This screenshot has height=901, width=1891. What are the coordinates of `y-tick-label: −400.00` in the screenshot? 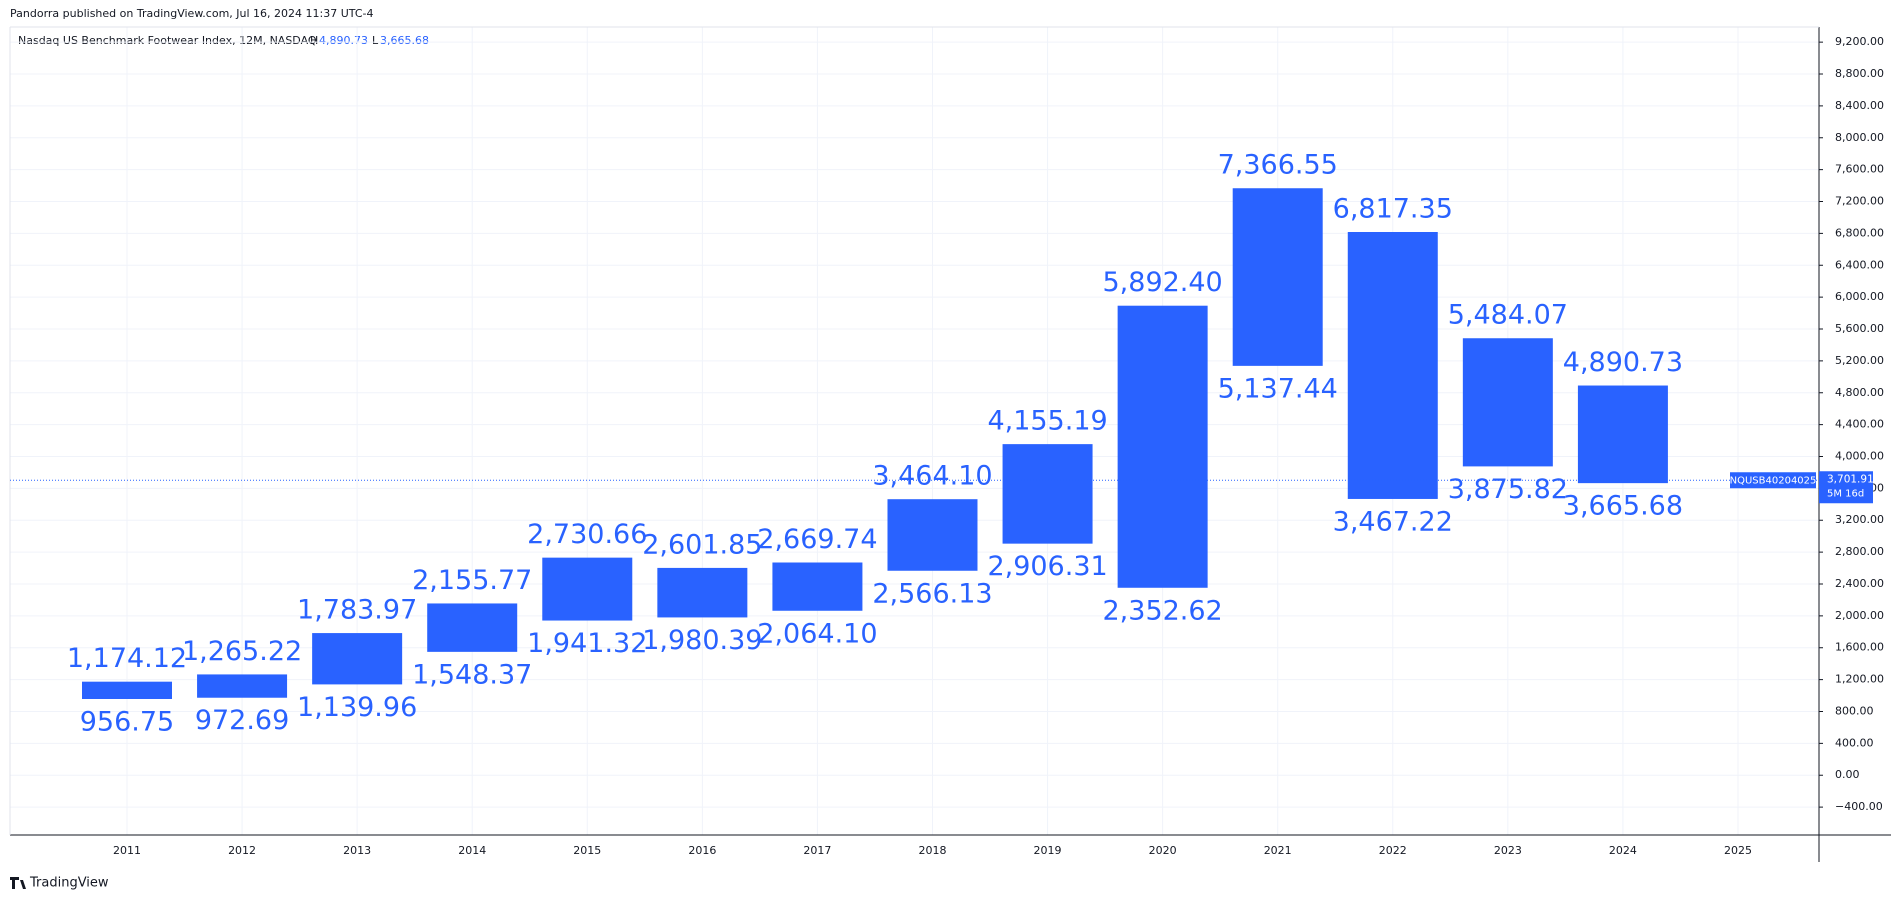 It's located at (1859, 806).